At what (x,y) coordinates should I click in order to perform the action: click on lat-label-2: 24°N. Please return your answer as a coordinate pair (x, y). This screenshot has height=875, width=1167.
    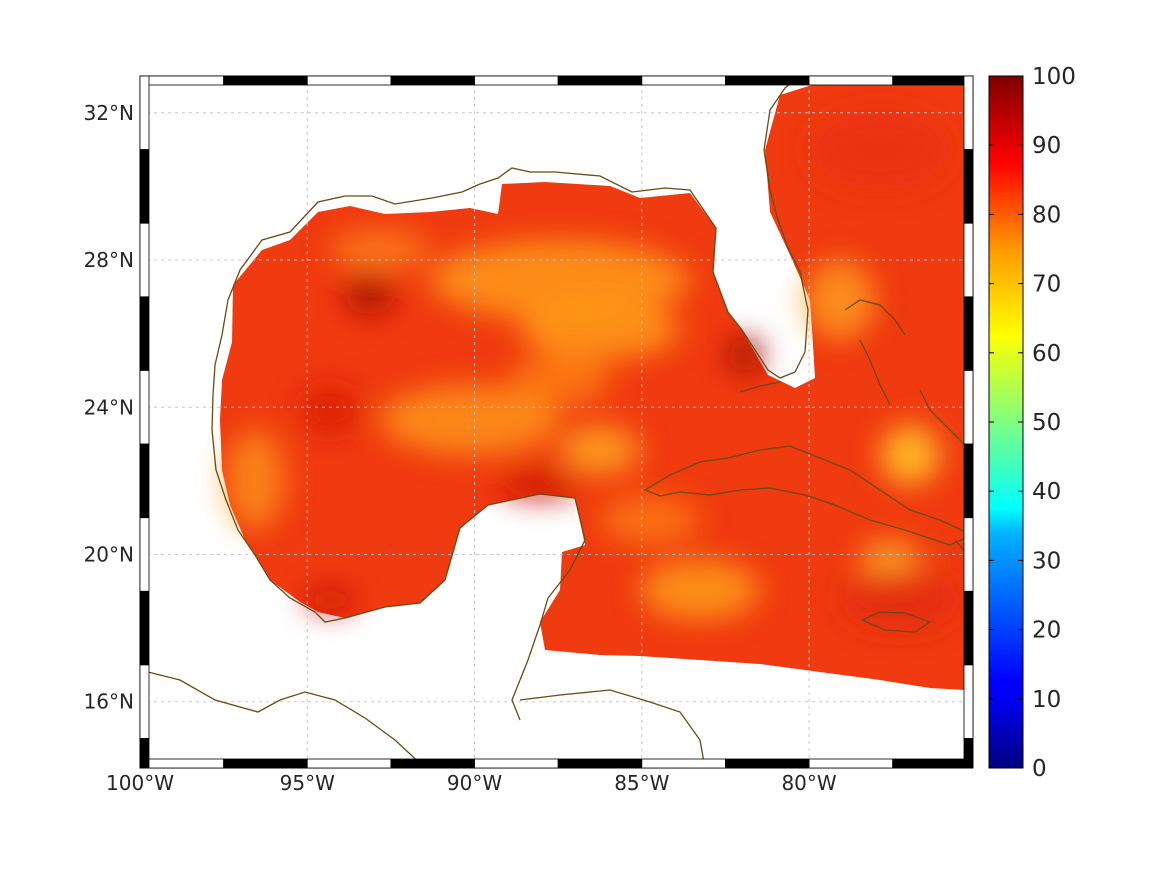
    Looking at the image, I should click on (109, 407).